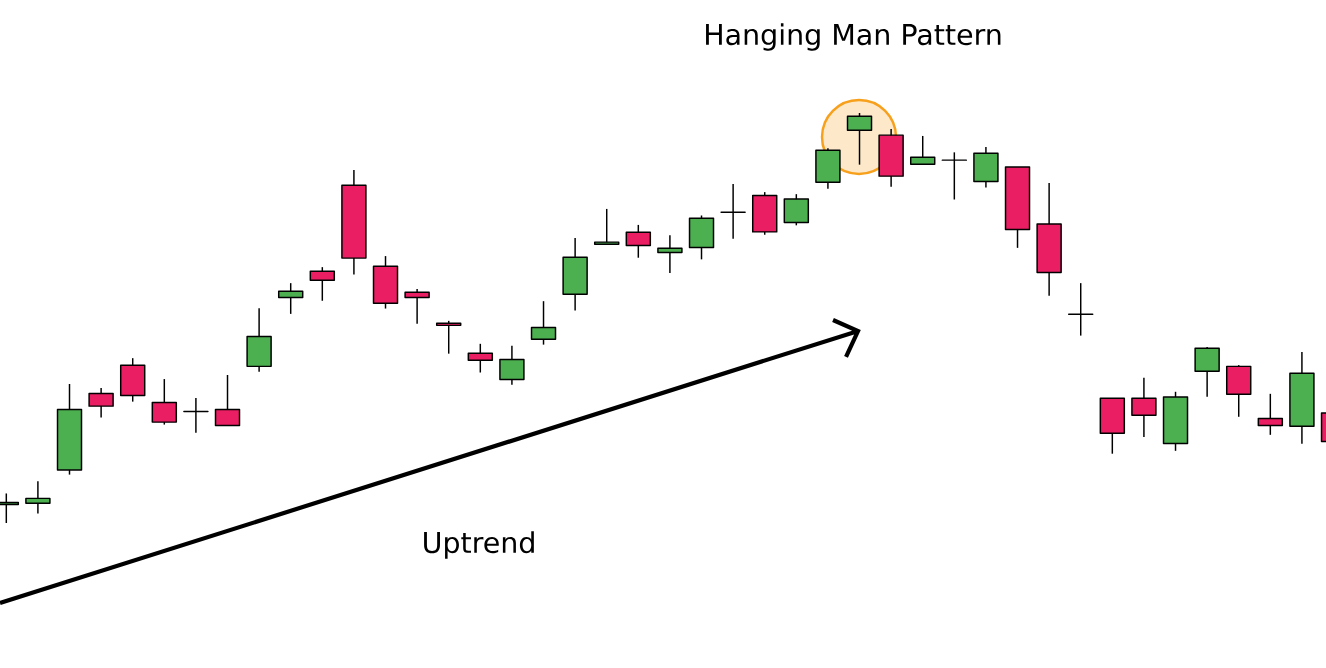  I want to click on text: Hanging Man Pattern, so click(853, 37).